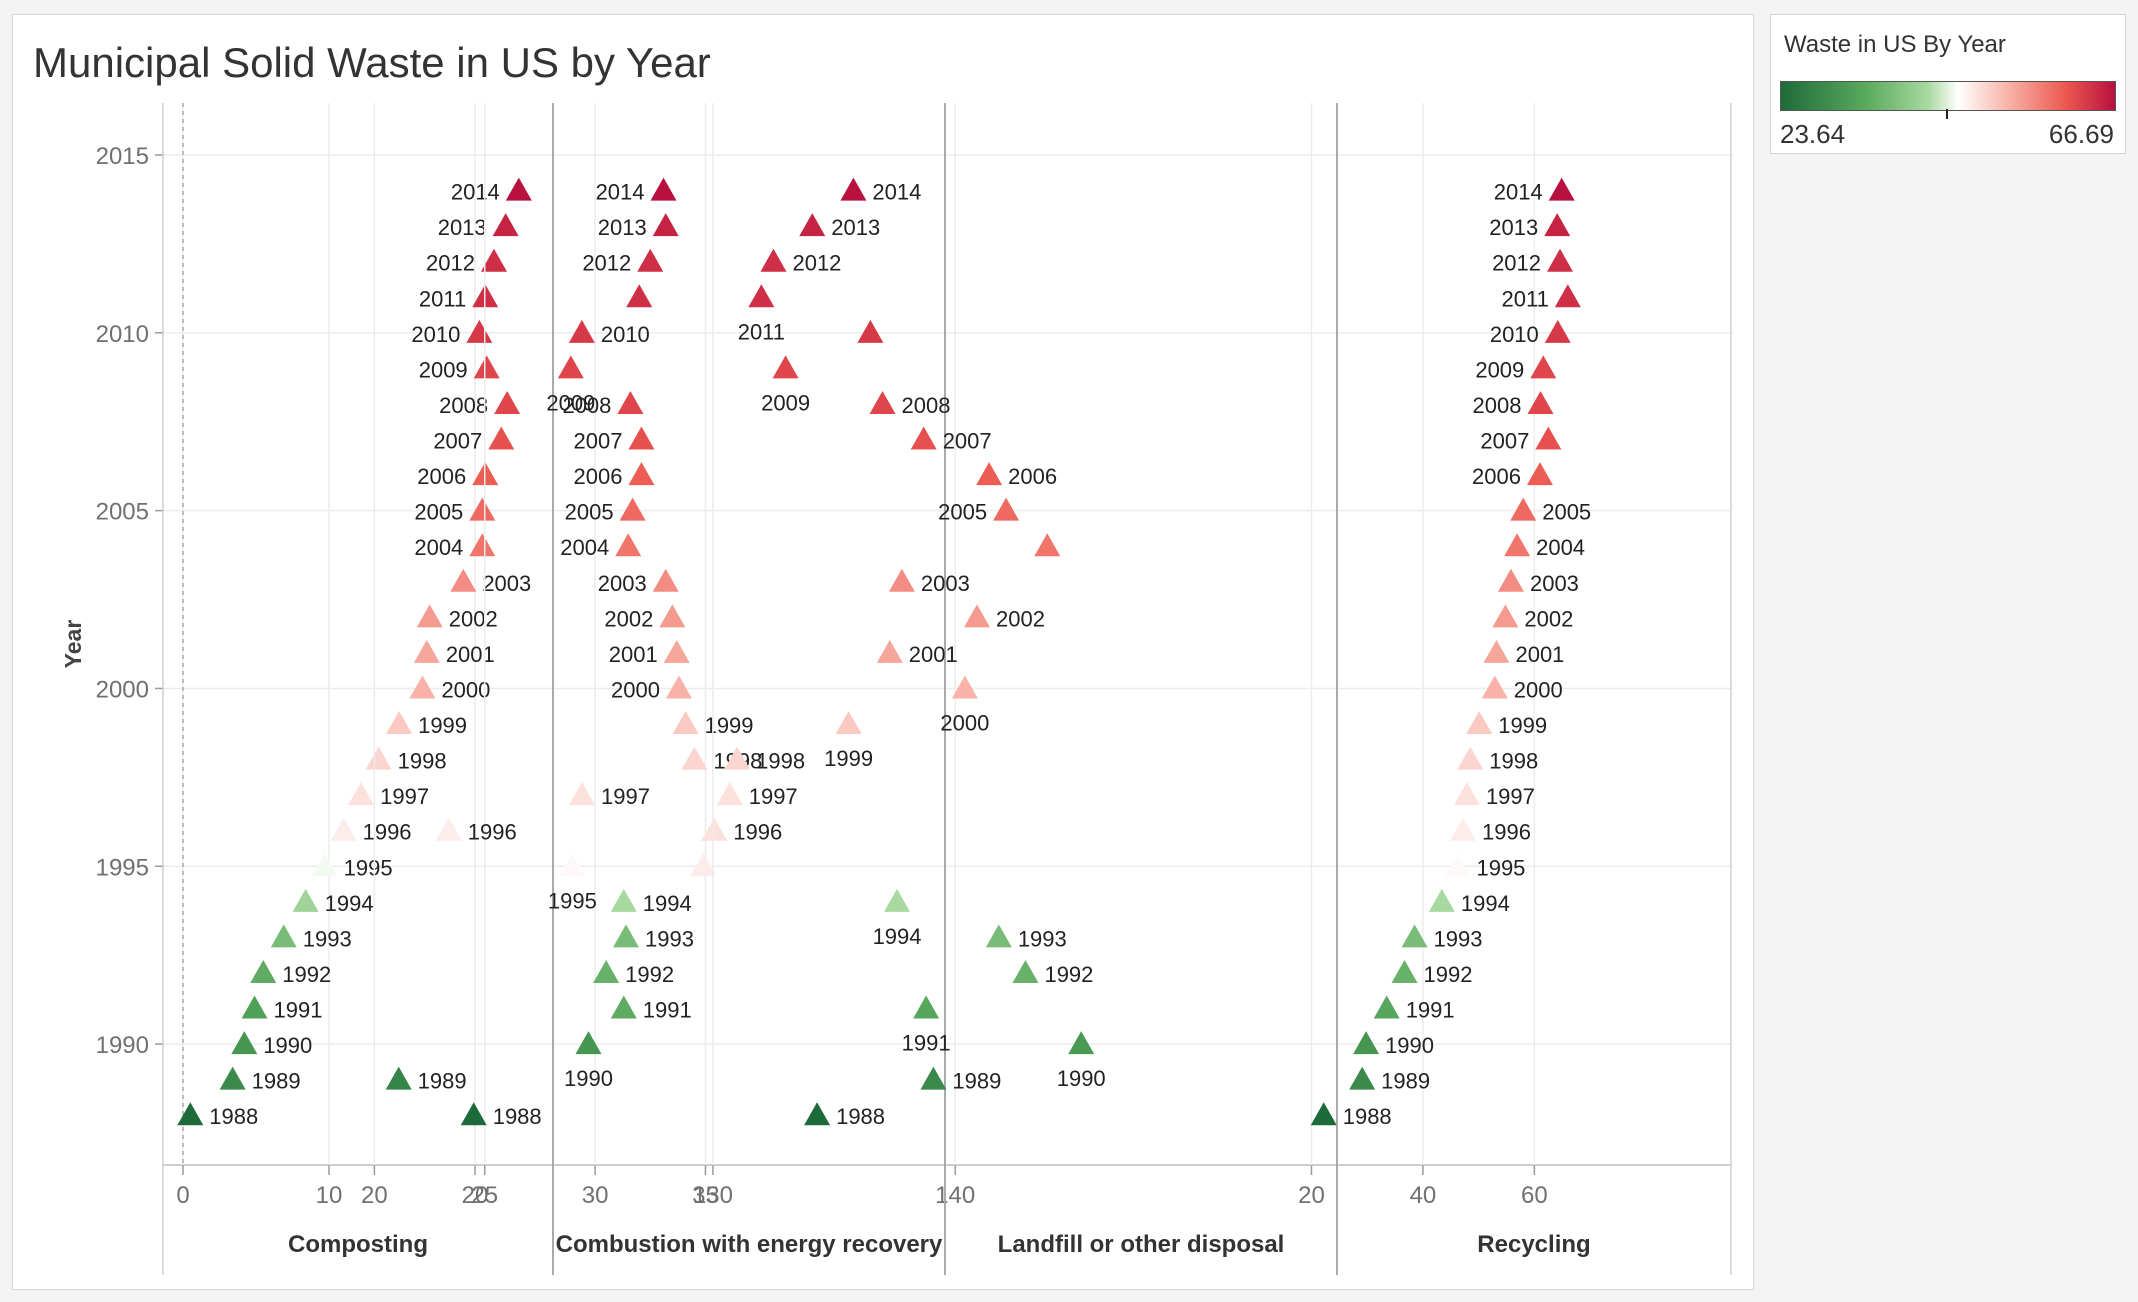 Image resolution: width=2138 pixels, height=1302 pixels. I want to click on data-label: 2003, so click(1554, 583).